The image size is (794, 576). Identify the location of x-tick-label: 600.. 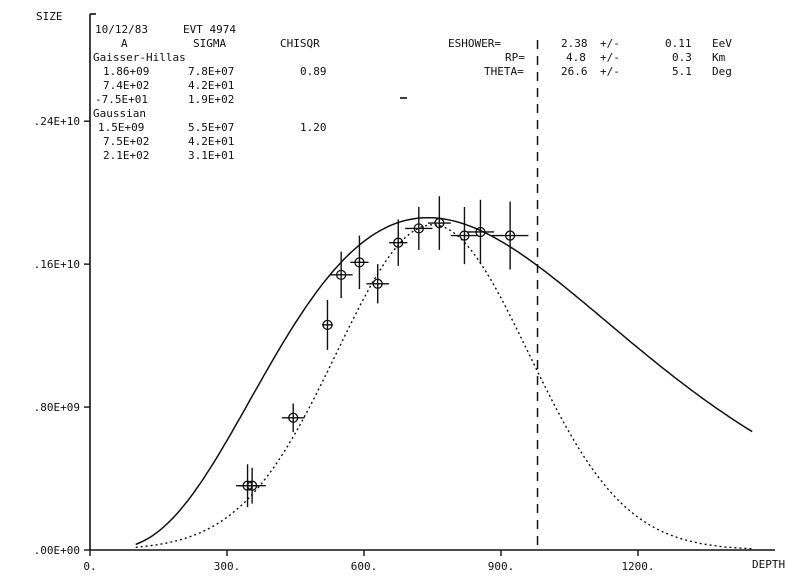
(364, 566).